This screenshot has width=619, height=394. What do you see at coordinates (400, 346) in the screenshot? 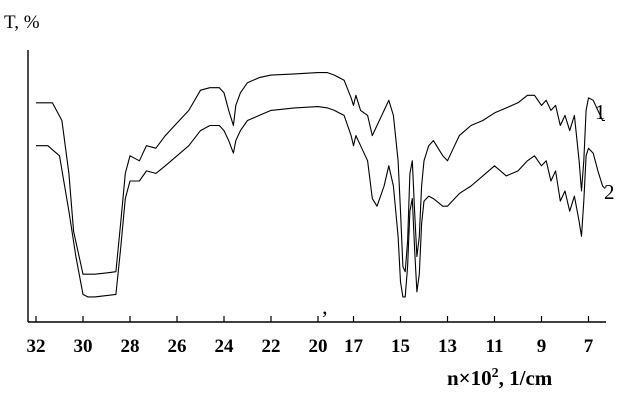
I see `x-tick-label-15: 15` at bounding box center [400, 346].